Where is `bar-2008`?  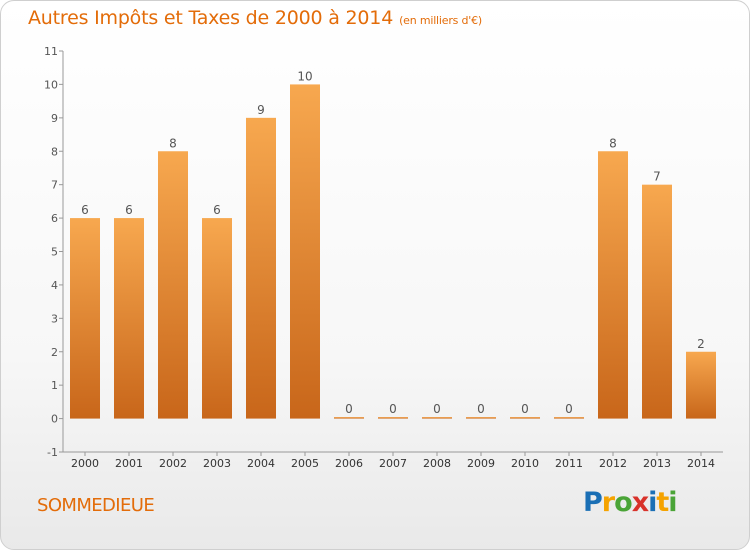
bar-2008 is located at coordinates (437, 418).